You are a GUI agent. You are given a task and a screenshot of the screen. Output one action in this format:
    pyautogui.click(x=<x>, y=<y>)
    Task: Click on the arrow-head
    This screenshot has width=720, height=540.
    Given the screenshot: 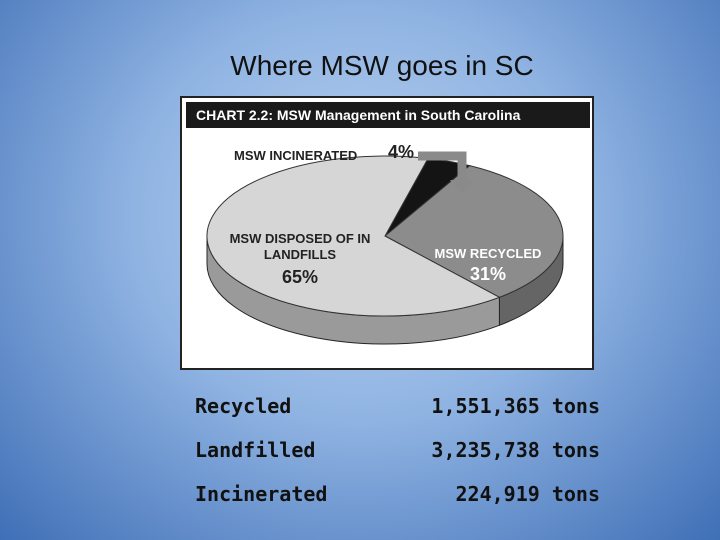 What is the action you would take?
    pyautogui.click(x=462, y=187)
    